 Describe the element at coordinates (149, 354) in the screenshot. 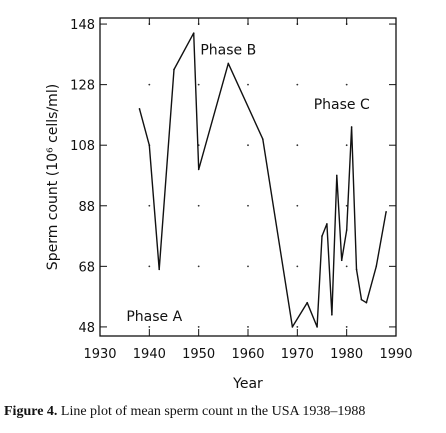

I see `x-tick-label: 1940` at that location.